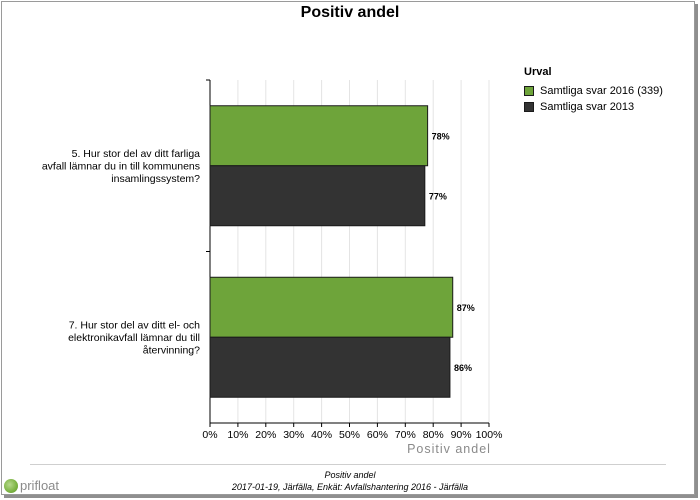 Image resolution: width=700 pixels, height=500 pixels. I want to click on data-label: 87%, so click(466, 308).